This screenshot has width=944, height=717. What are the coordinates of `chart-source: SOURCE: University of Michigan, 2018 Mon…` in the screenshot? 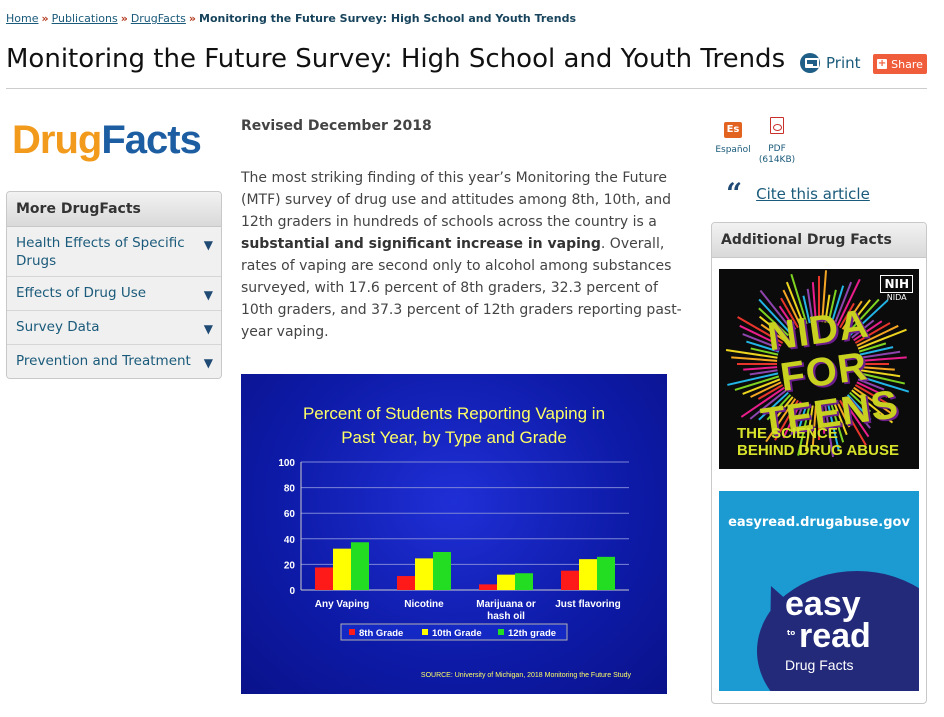 It's located at (526, 675).